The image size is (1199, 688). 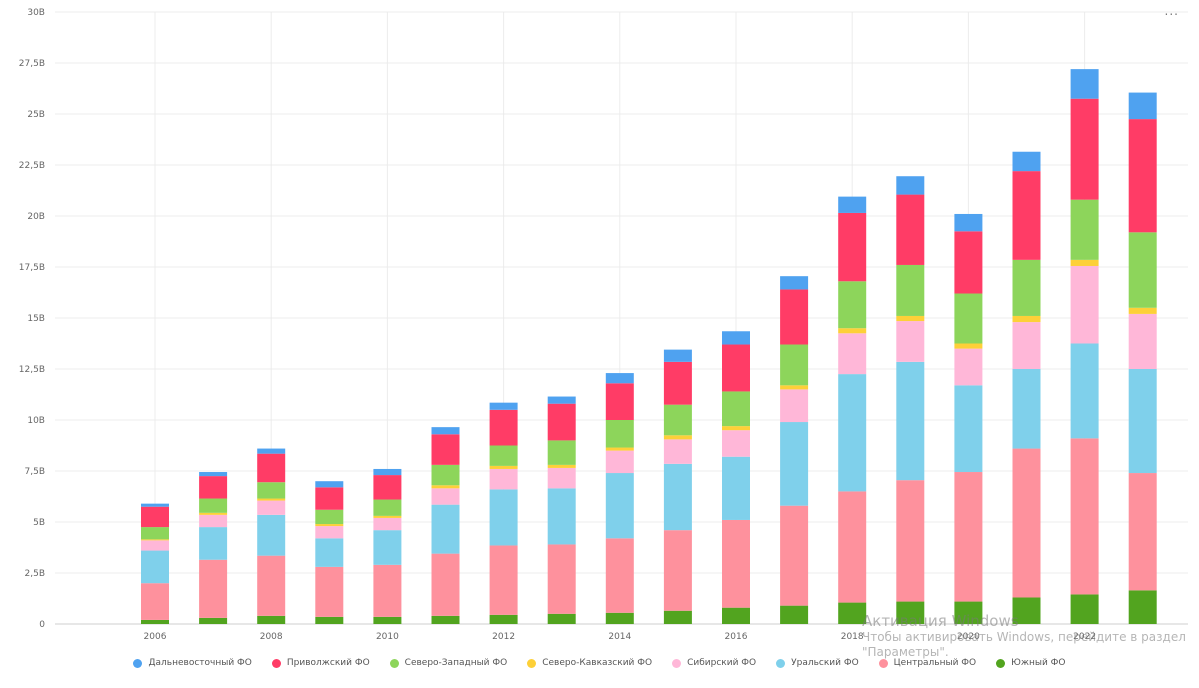 I want to click on legend-item: Южный ФО, so click(x=1031, y=663).